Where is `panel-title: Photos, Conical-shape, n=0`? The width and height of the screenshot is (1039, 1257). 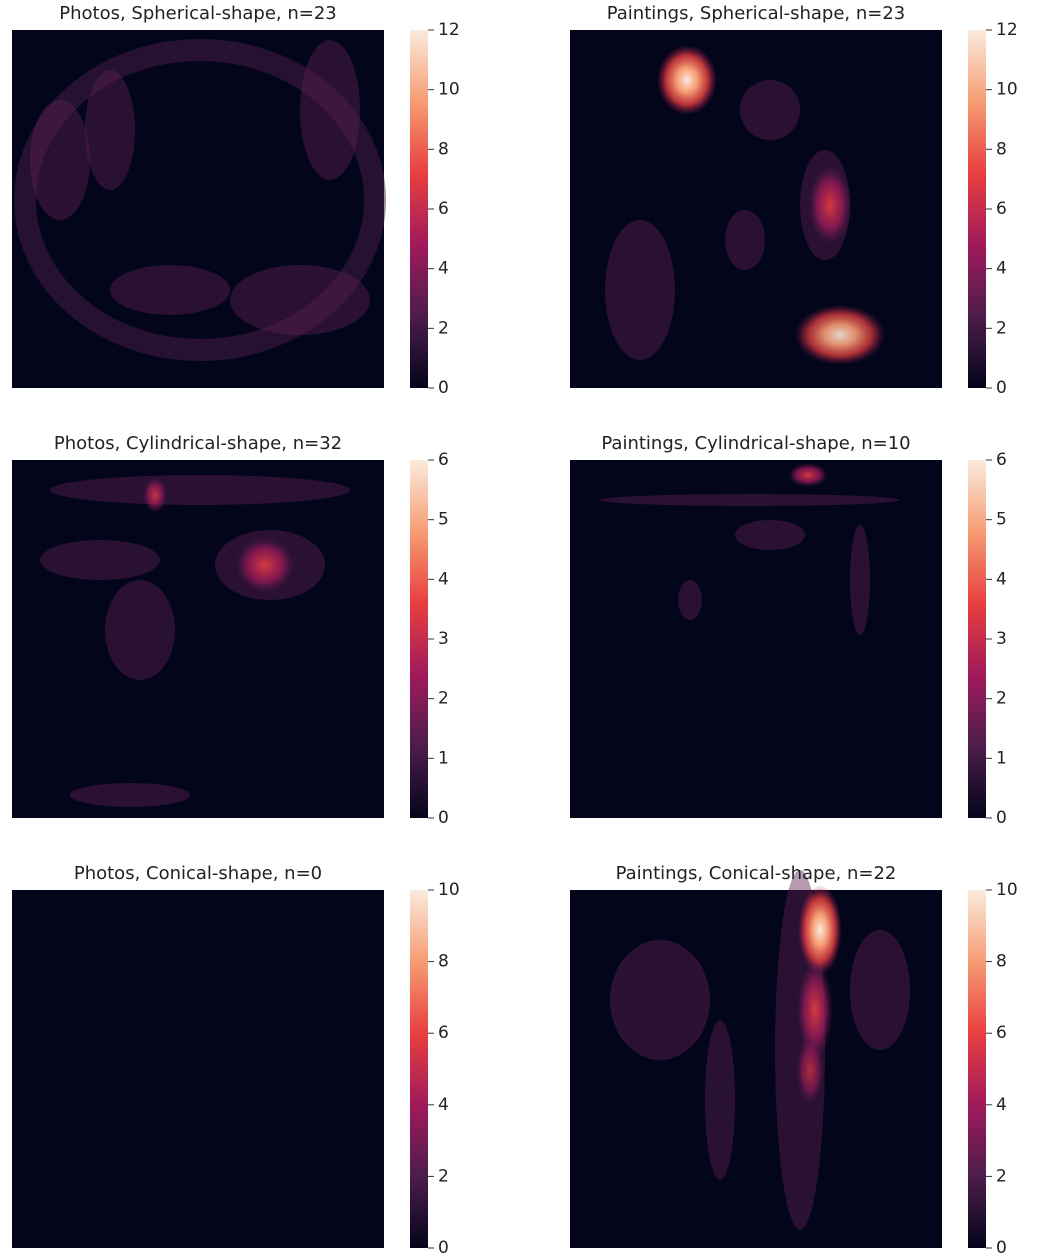
panel-title: Photos, Conical-shape, n=0 is located at coordinates (198, 873).